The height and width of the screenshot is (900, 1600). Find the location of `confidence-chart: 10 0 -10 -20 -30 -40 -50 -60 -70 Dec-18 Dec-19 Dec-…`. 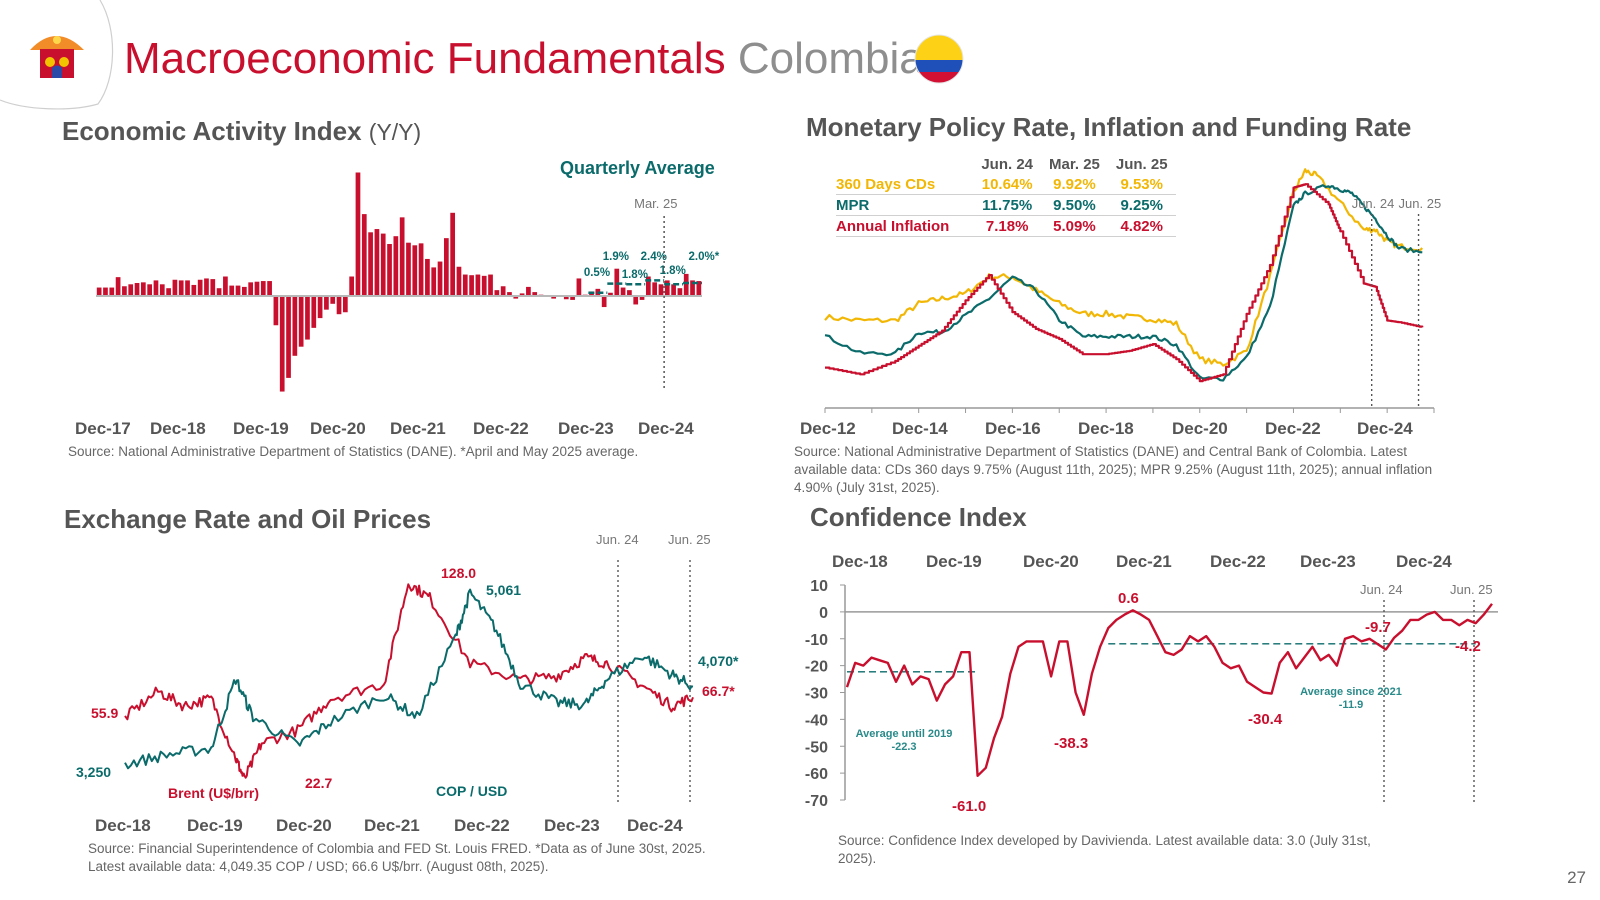

confidence-chart: 10 0 -10 -20 -30 -40 -50 -60 -70 Dec-18 Dec-19 Dec-… is located at coordinates (1151, 683).